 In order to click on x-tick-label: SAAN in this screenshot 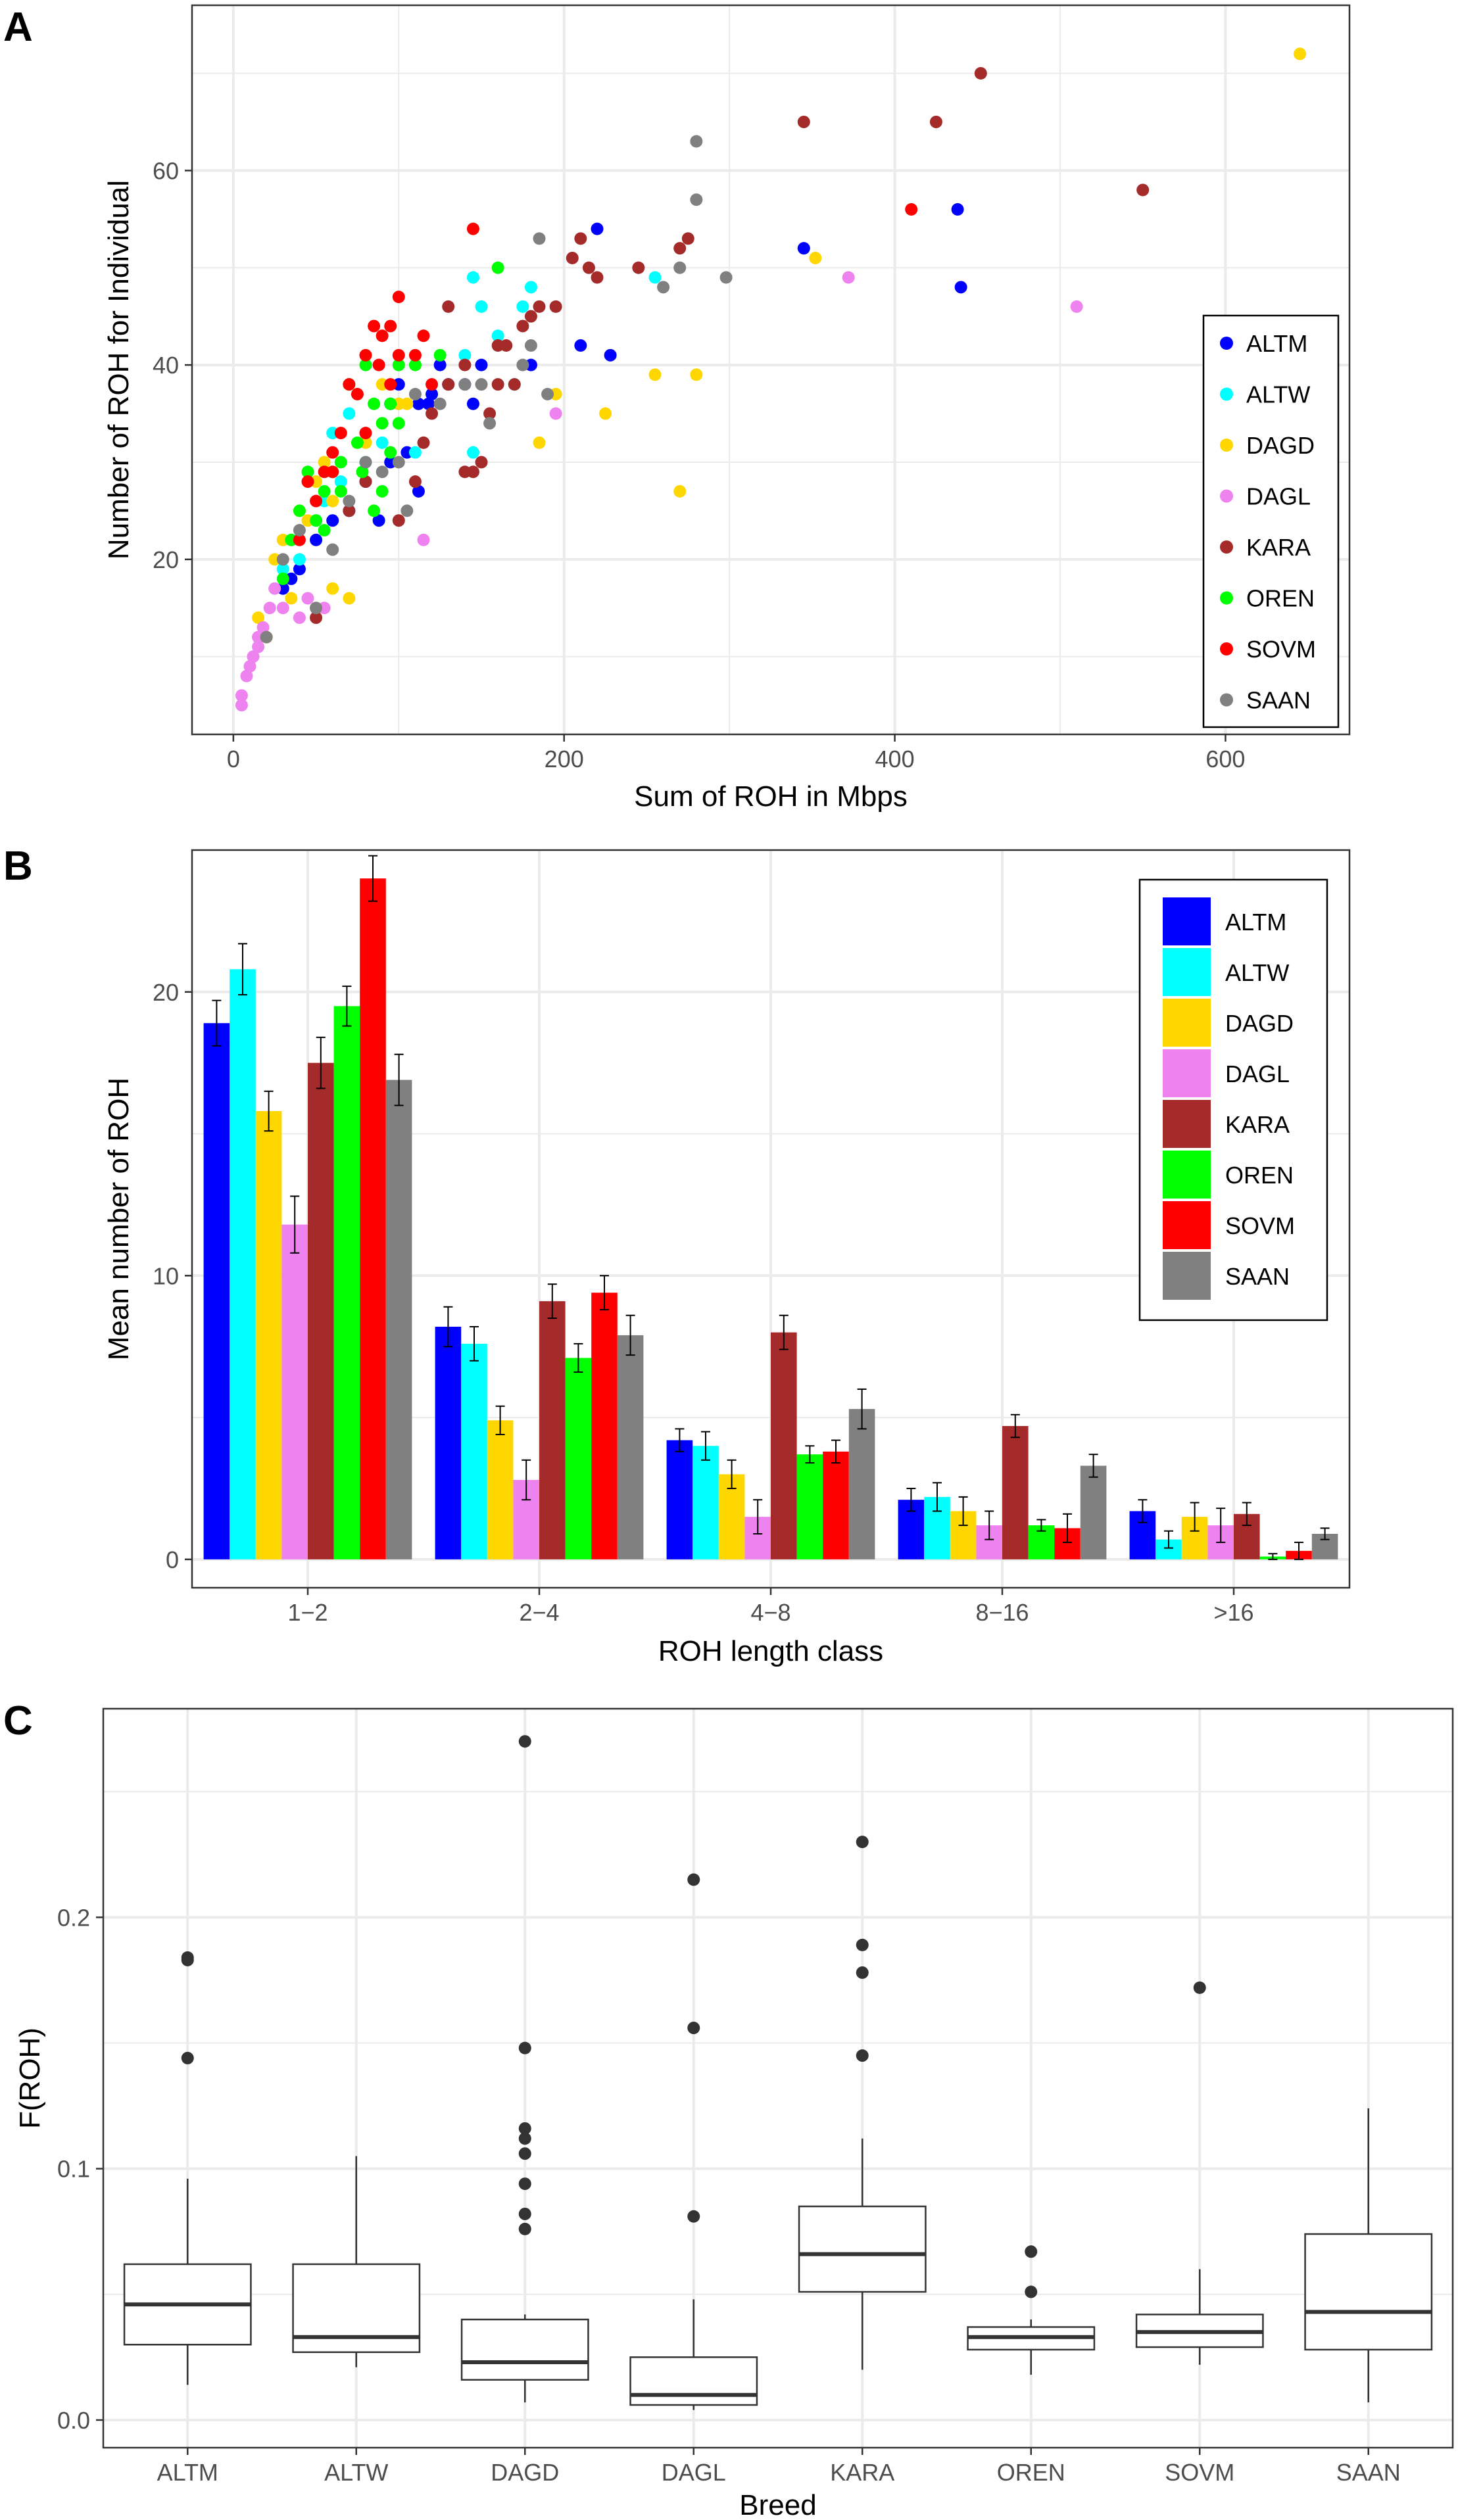, I will do `click(1369, 2472)`.